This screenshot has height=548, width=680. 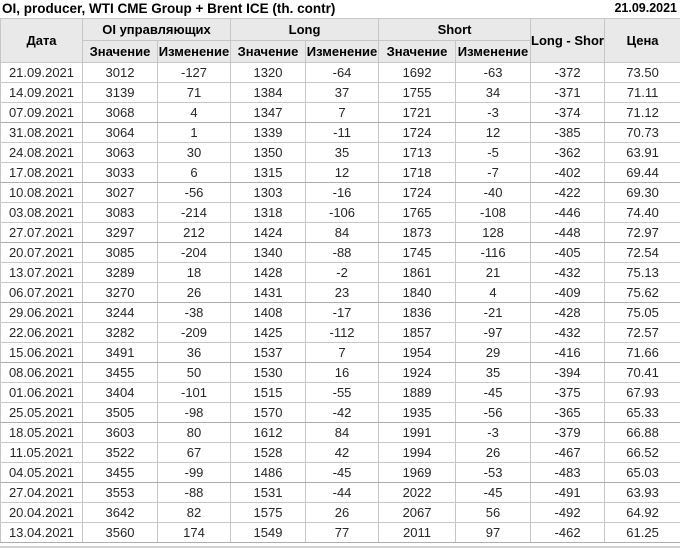 I want to click on report-date: 21.09.2021, so click(x=645, y=8).